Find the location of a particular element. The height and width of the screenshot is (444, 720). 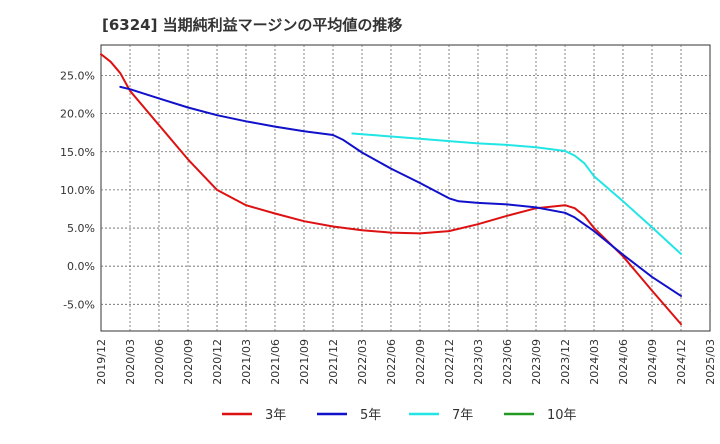

chart-title: [6324] 当期純利益マージンの平均値の推移 is located at coordinates (252, 25).